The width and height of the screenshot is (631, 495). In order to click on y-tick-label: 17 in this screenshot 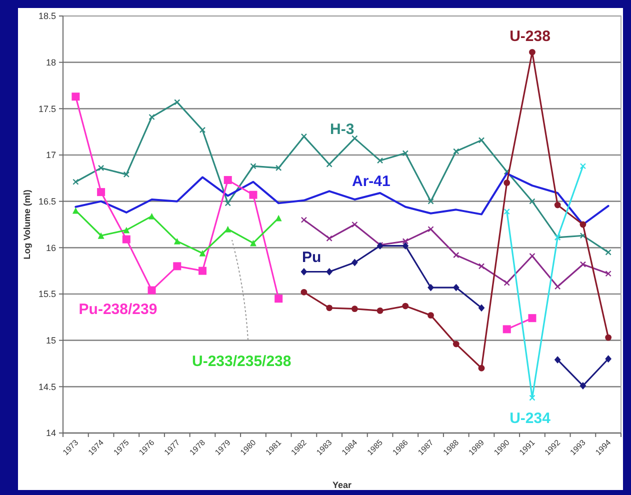, I will do `click(51, 155)`.